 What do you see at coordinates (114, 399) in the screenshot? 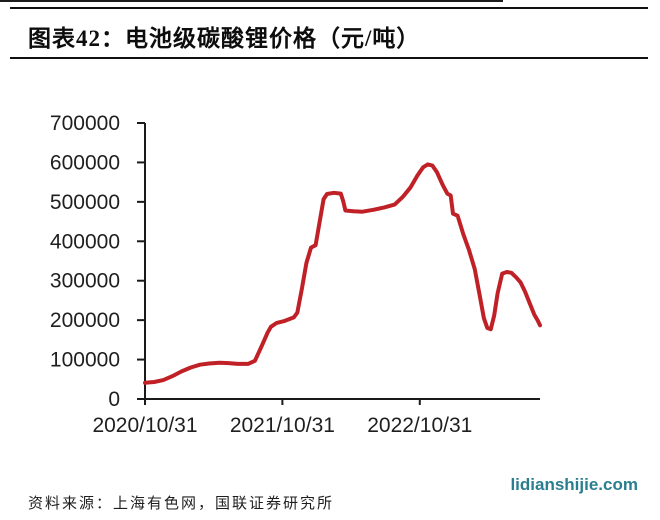
I see `y-tick-label: 0` at bounding box center [114, 399].